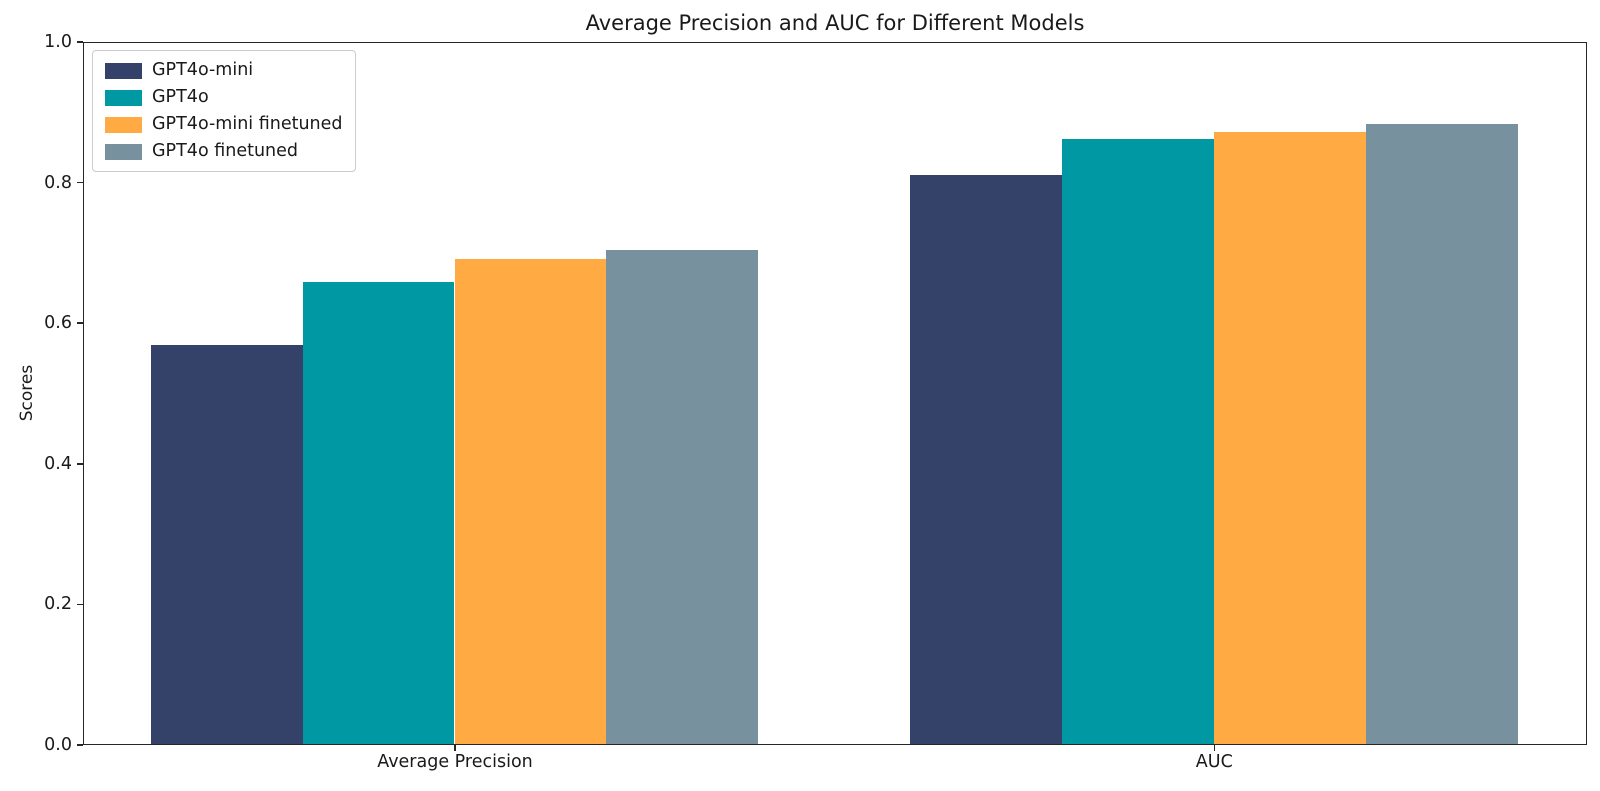 This screenshot has height=791, width=1600. What do you see at coordinates (455, 762) in the screenshot?
I see `x-tick-label-average-precision: Average Precision` at bounding box center [455, 762].